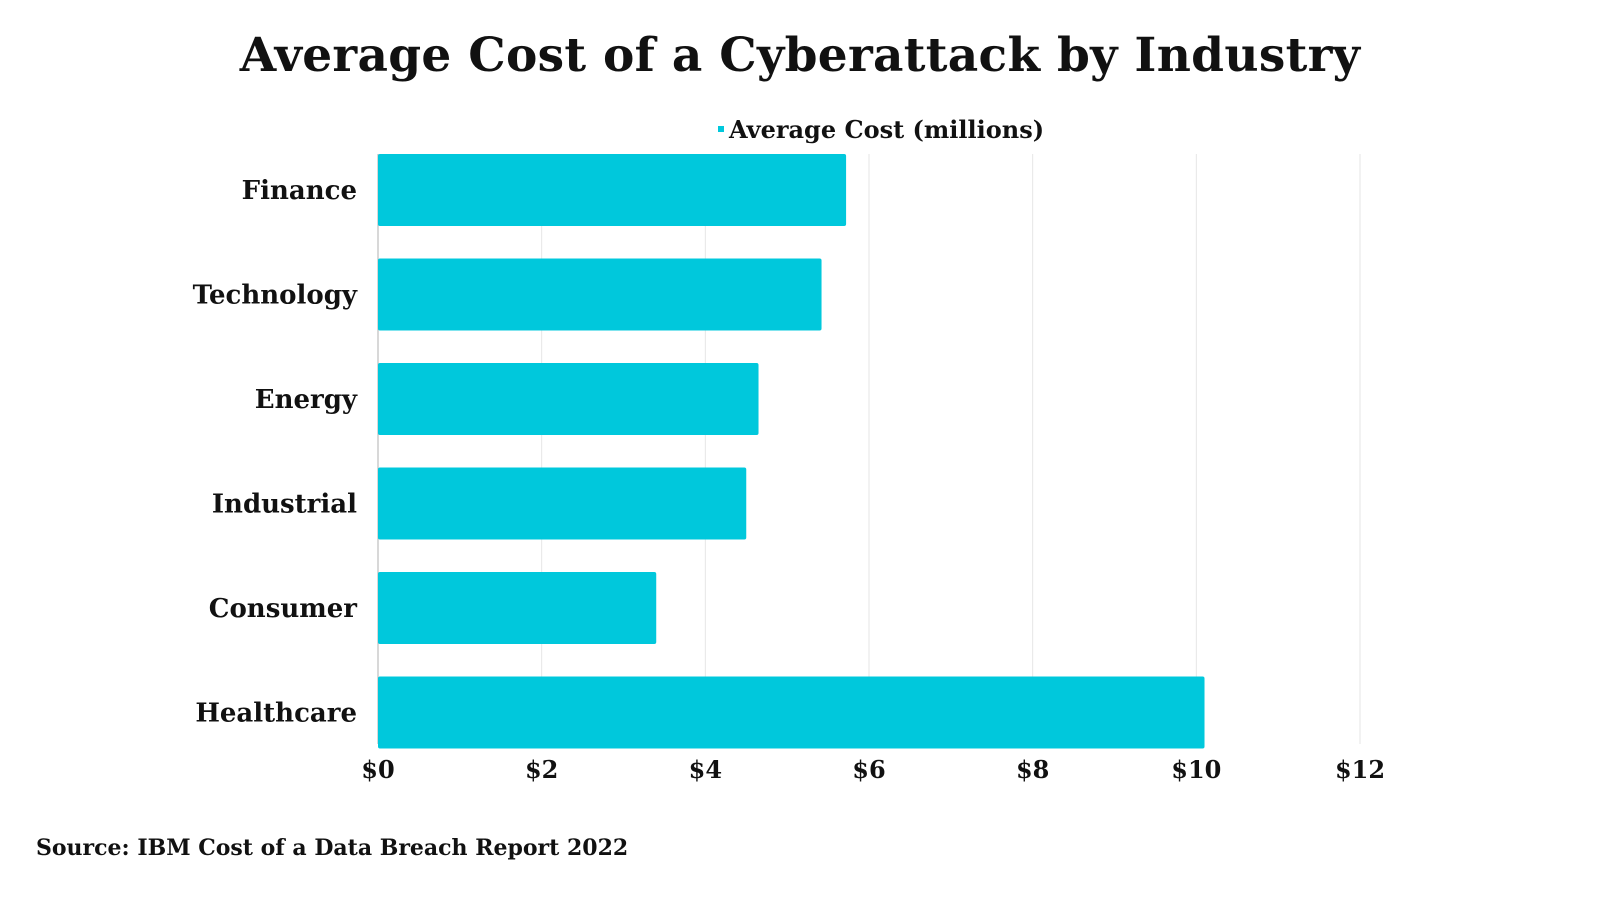 Image resolution: width=1600 pixels, height=900 pixels. Describe the element at coordinates (517, 608) in the screenshot. I see `bar-consumer` at that location.